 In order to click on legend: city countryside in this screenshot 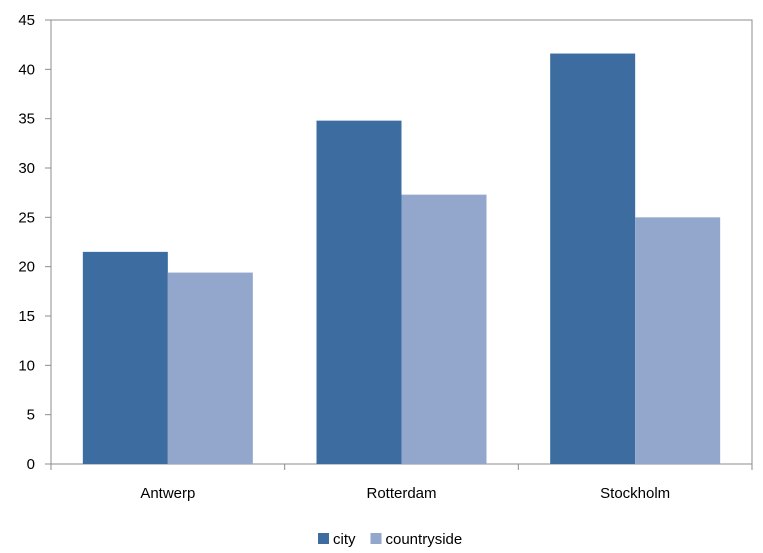, I will do `click(390, 539)`.